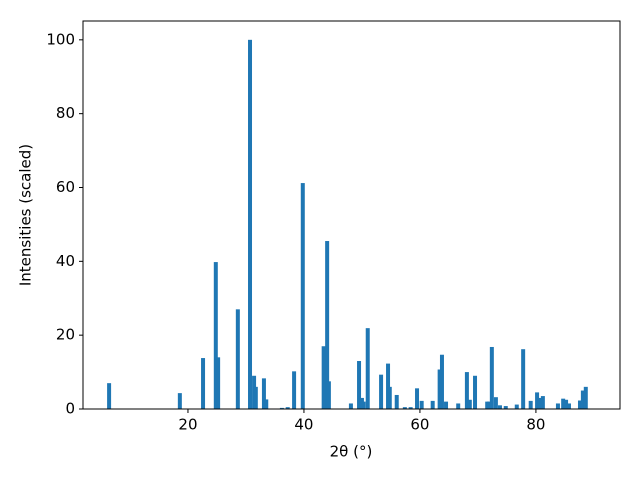  Describe the element at coordinates (65, 261) in the screenshot. I see `y-tick-label: 40` at that location.